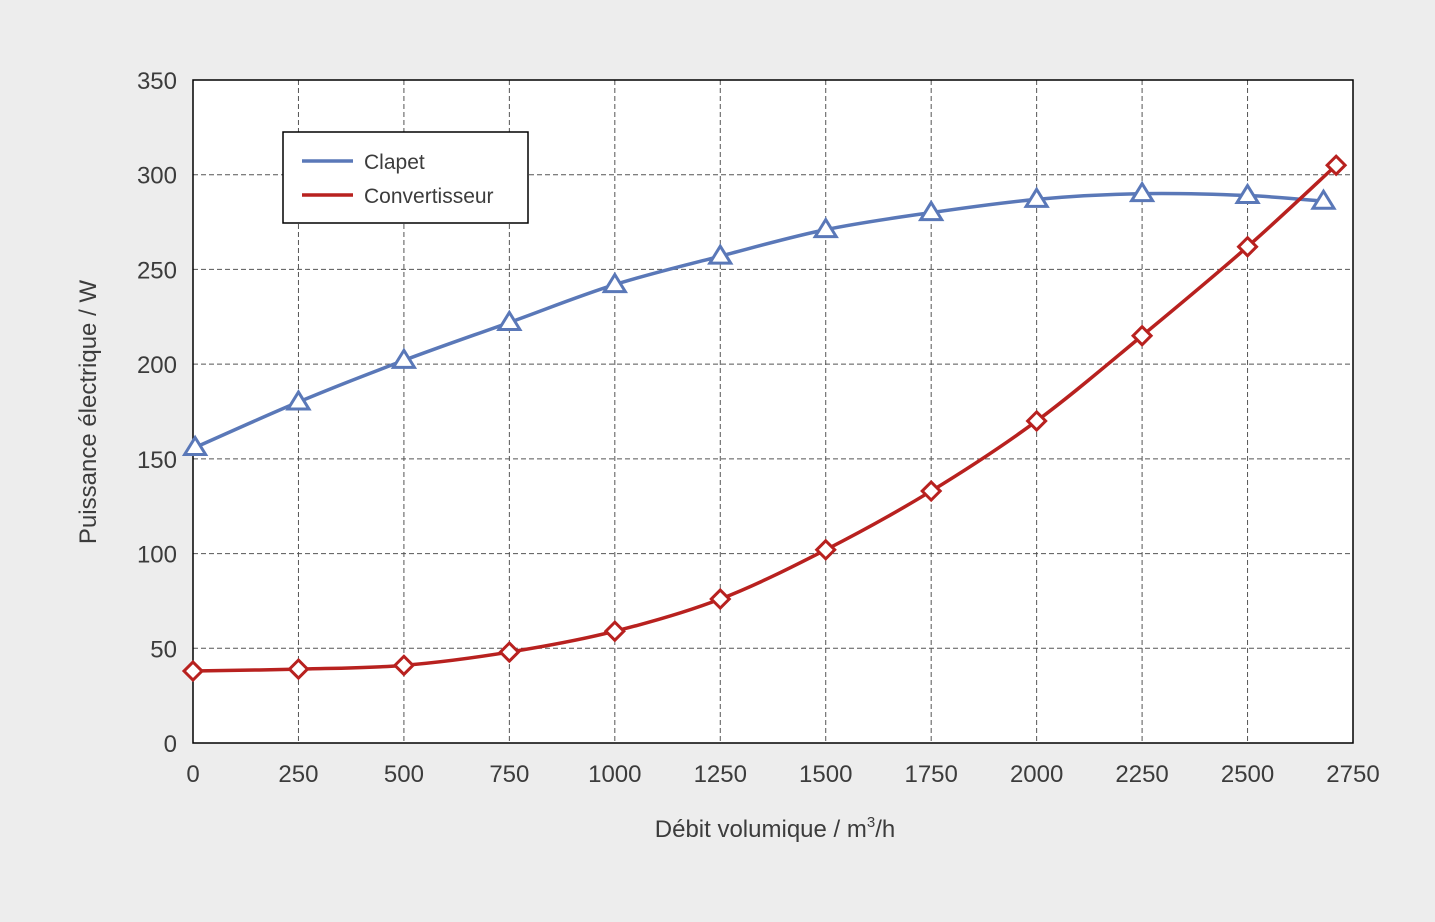  I want to click on y-axis-ticks: 0 50 100 150 200 250 300 350, so click(157, 413).